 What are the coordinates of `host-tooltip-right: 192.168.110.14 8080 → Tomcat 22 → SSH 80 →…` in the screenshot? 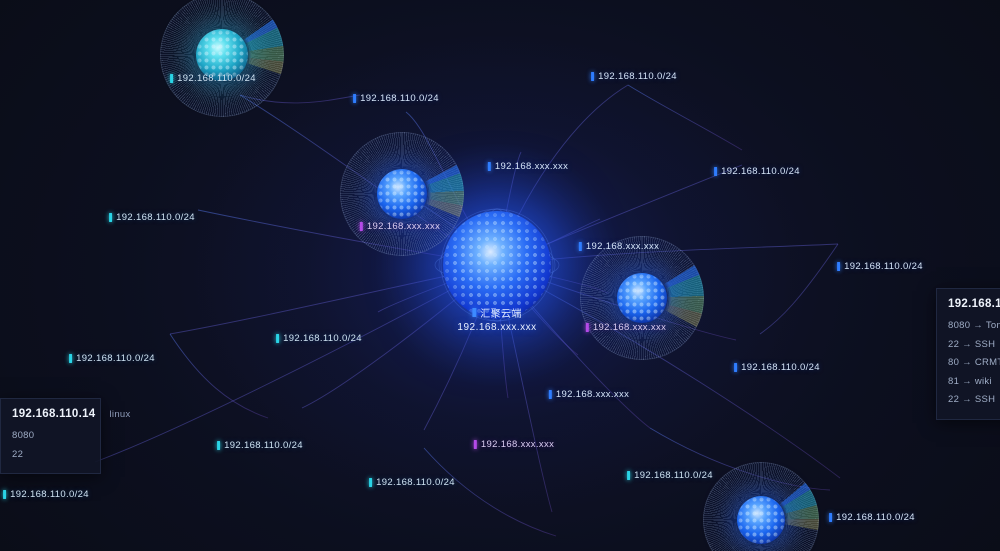 It's located at (968, 354).